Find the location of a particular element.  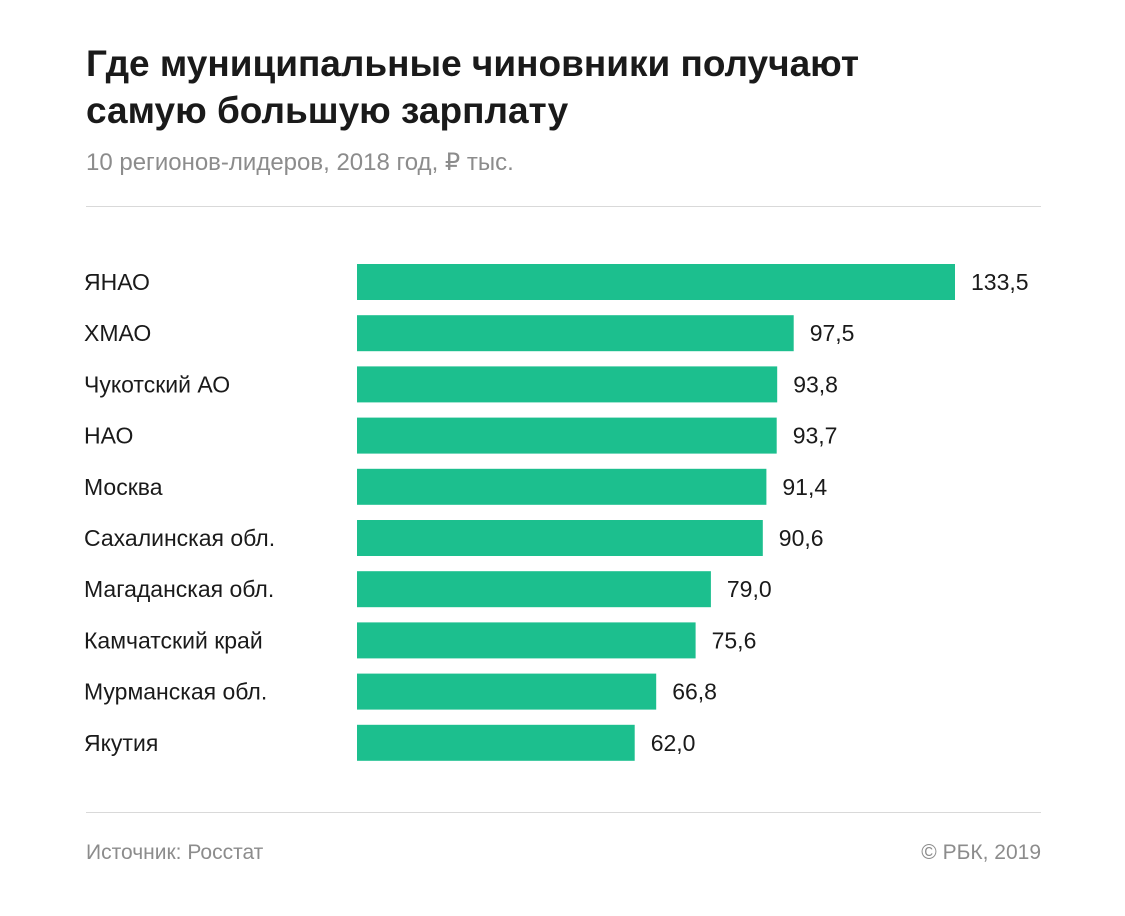

copyright-note: © РБК, 2019 is located at coordinates (981, 852).